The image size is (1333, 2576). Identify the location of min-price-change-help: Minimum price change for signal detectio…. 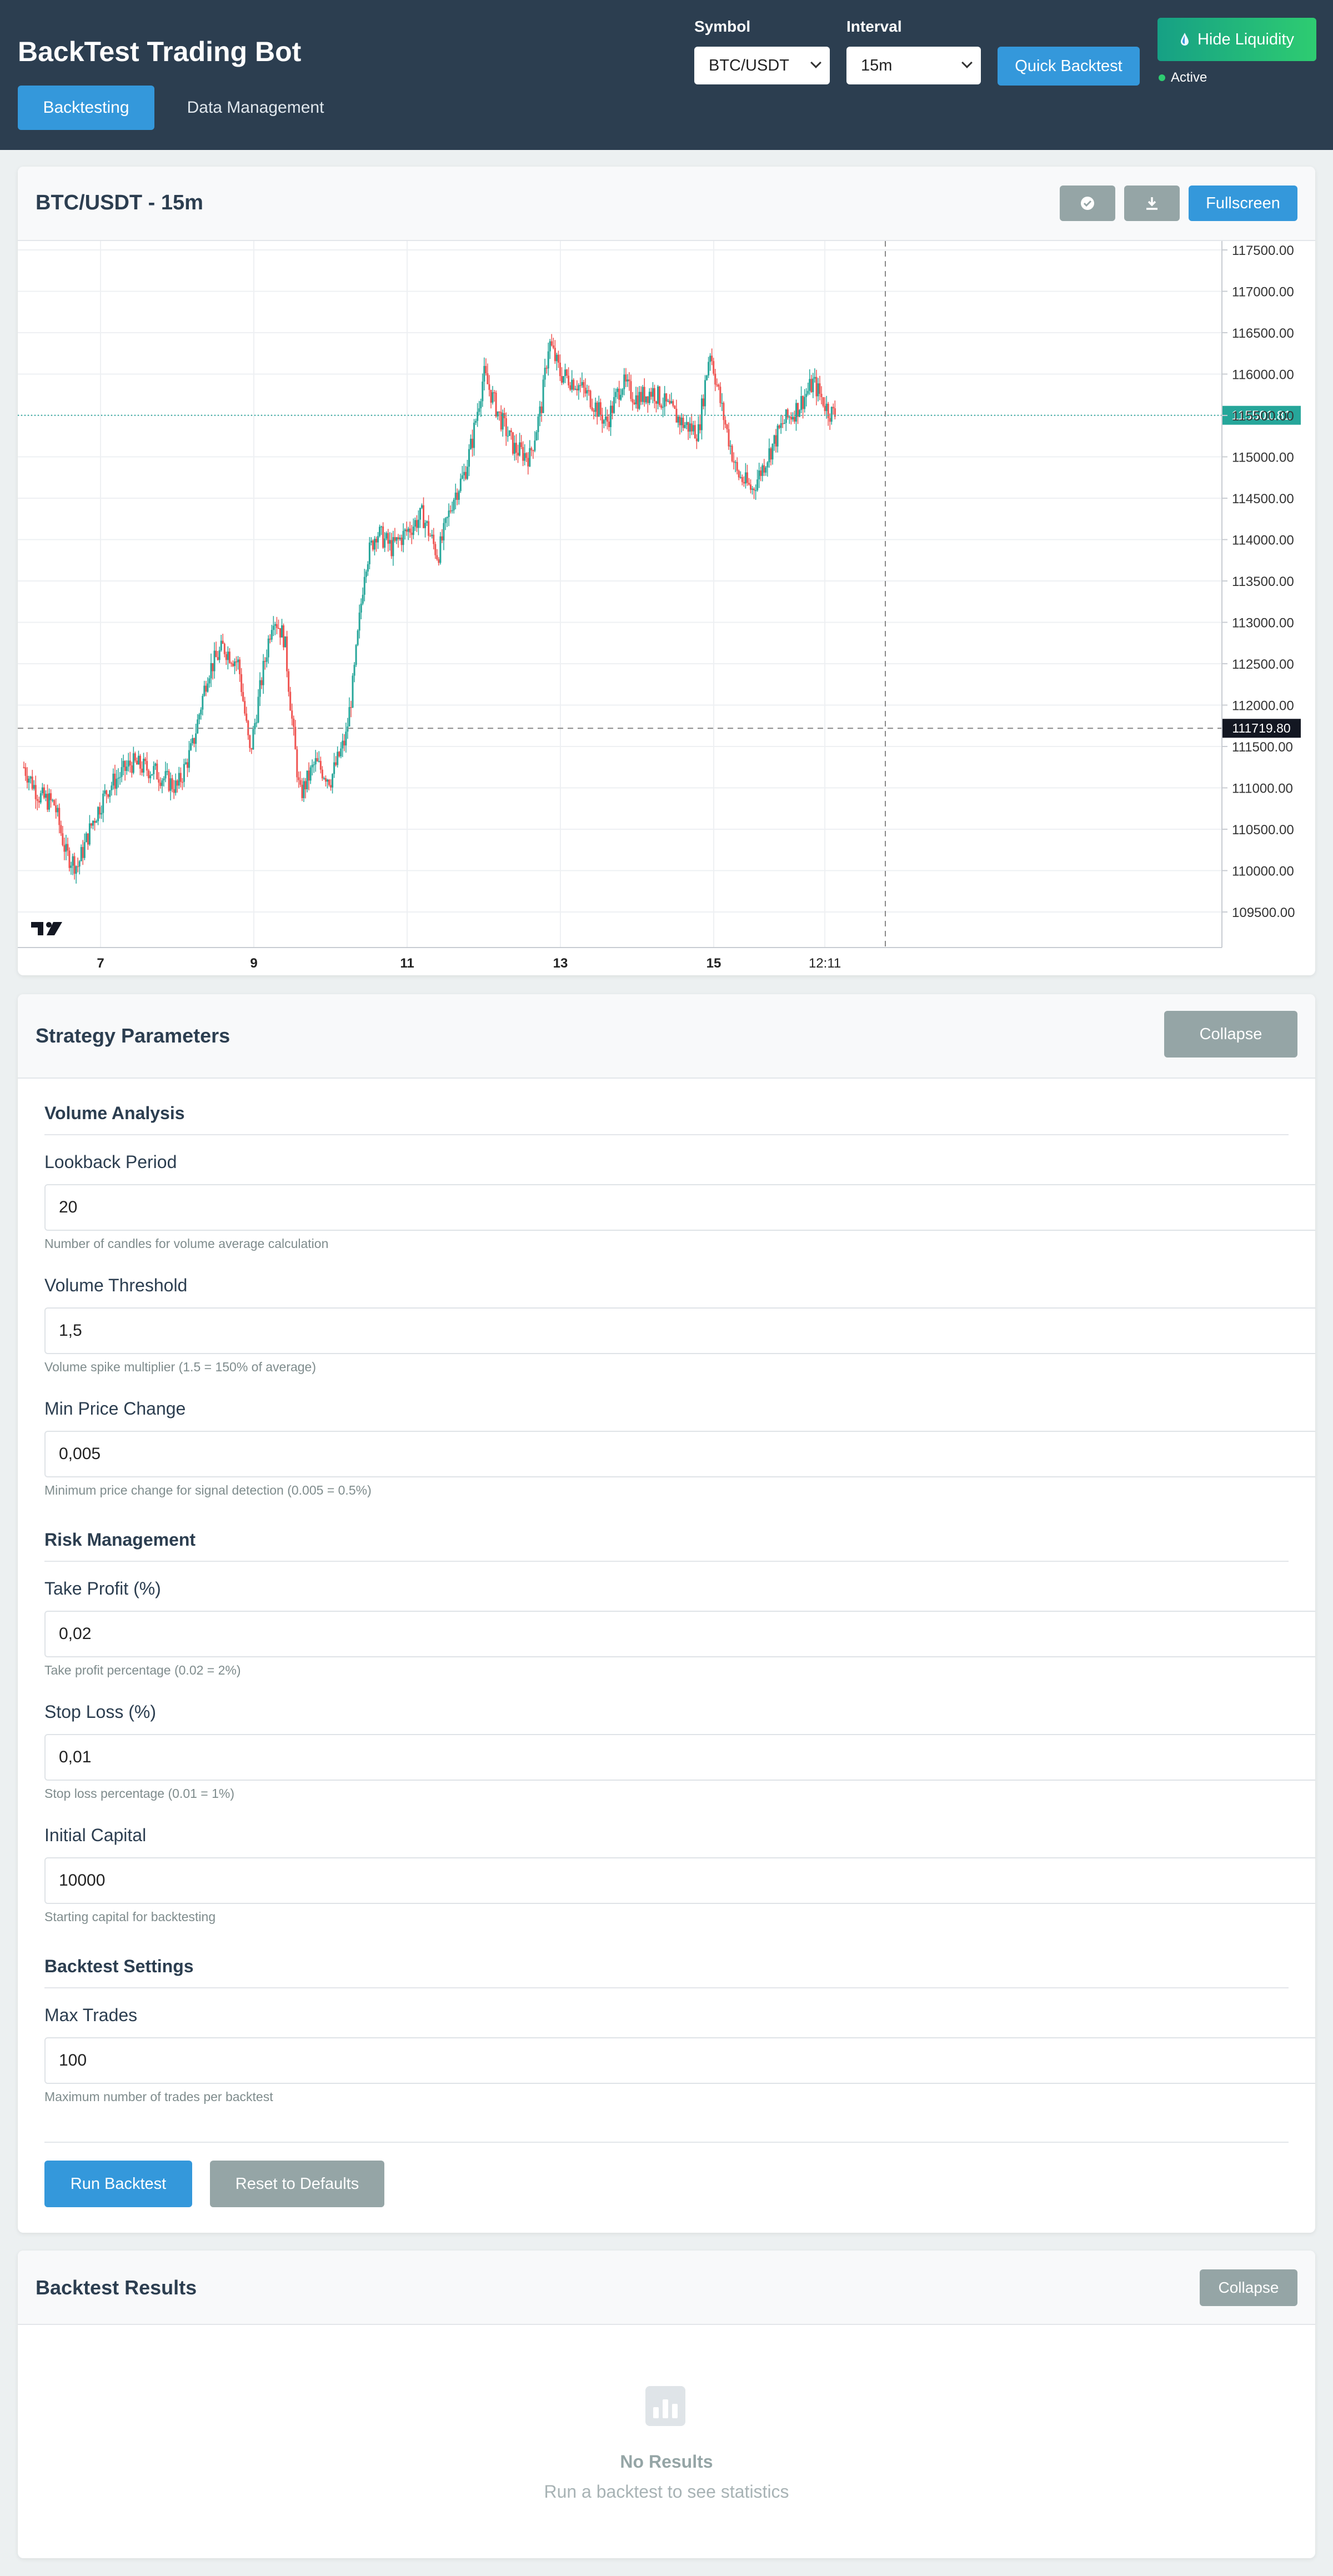
(208, 1490).